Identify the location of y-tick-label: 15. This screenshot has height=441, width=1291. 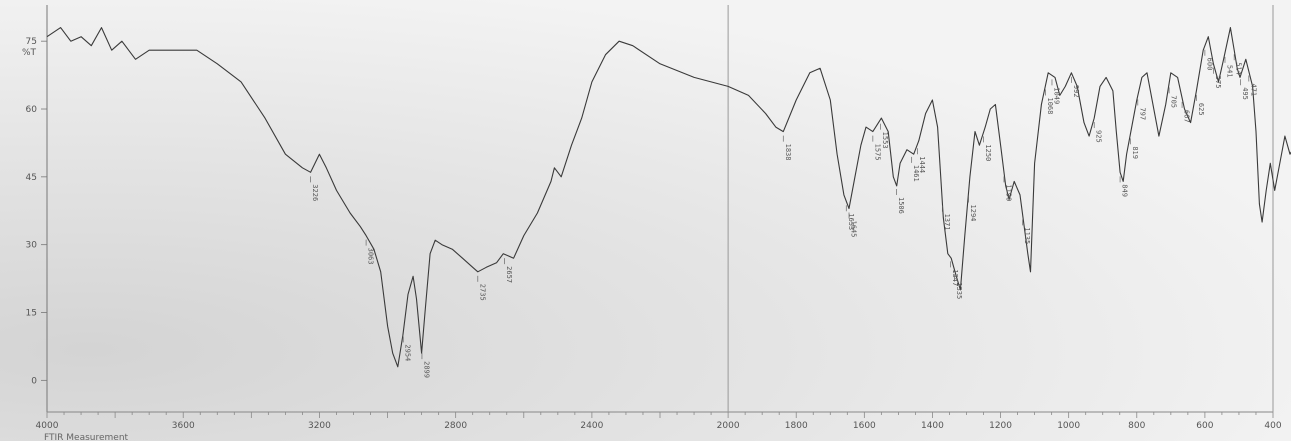
(31, 314).